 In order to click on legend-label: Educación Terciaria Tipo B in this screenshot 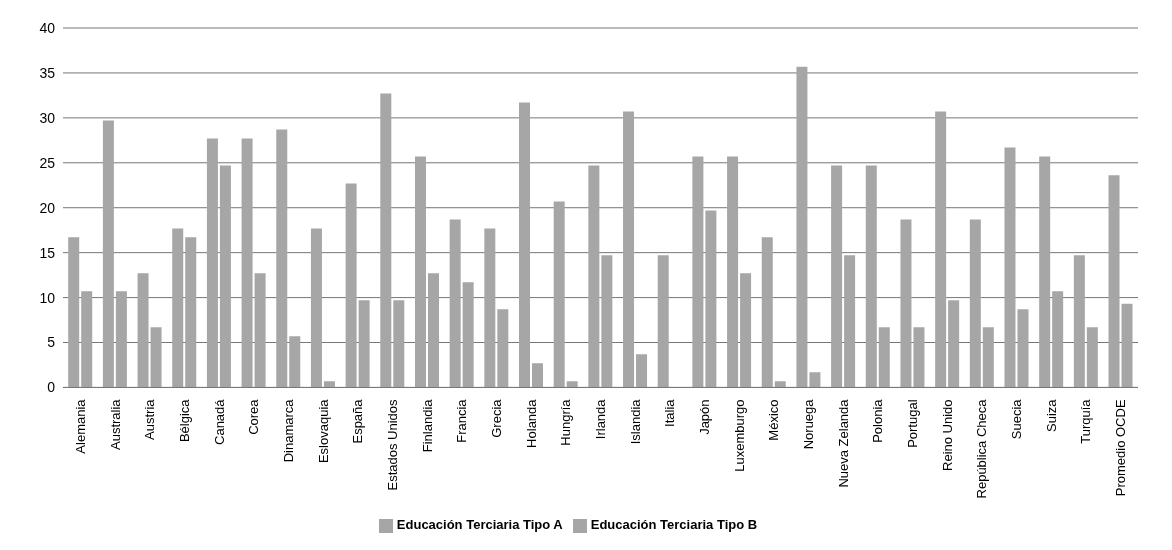, I will do `click(674, 525)`.